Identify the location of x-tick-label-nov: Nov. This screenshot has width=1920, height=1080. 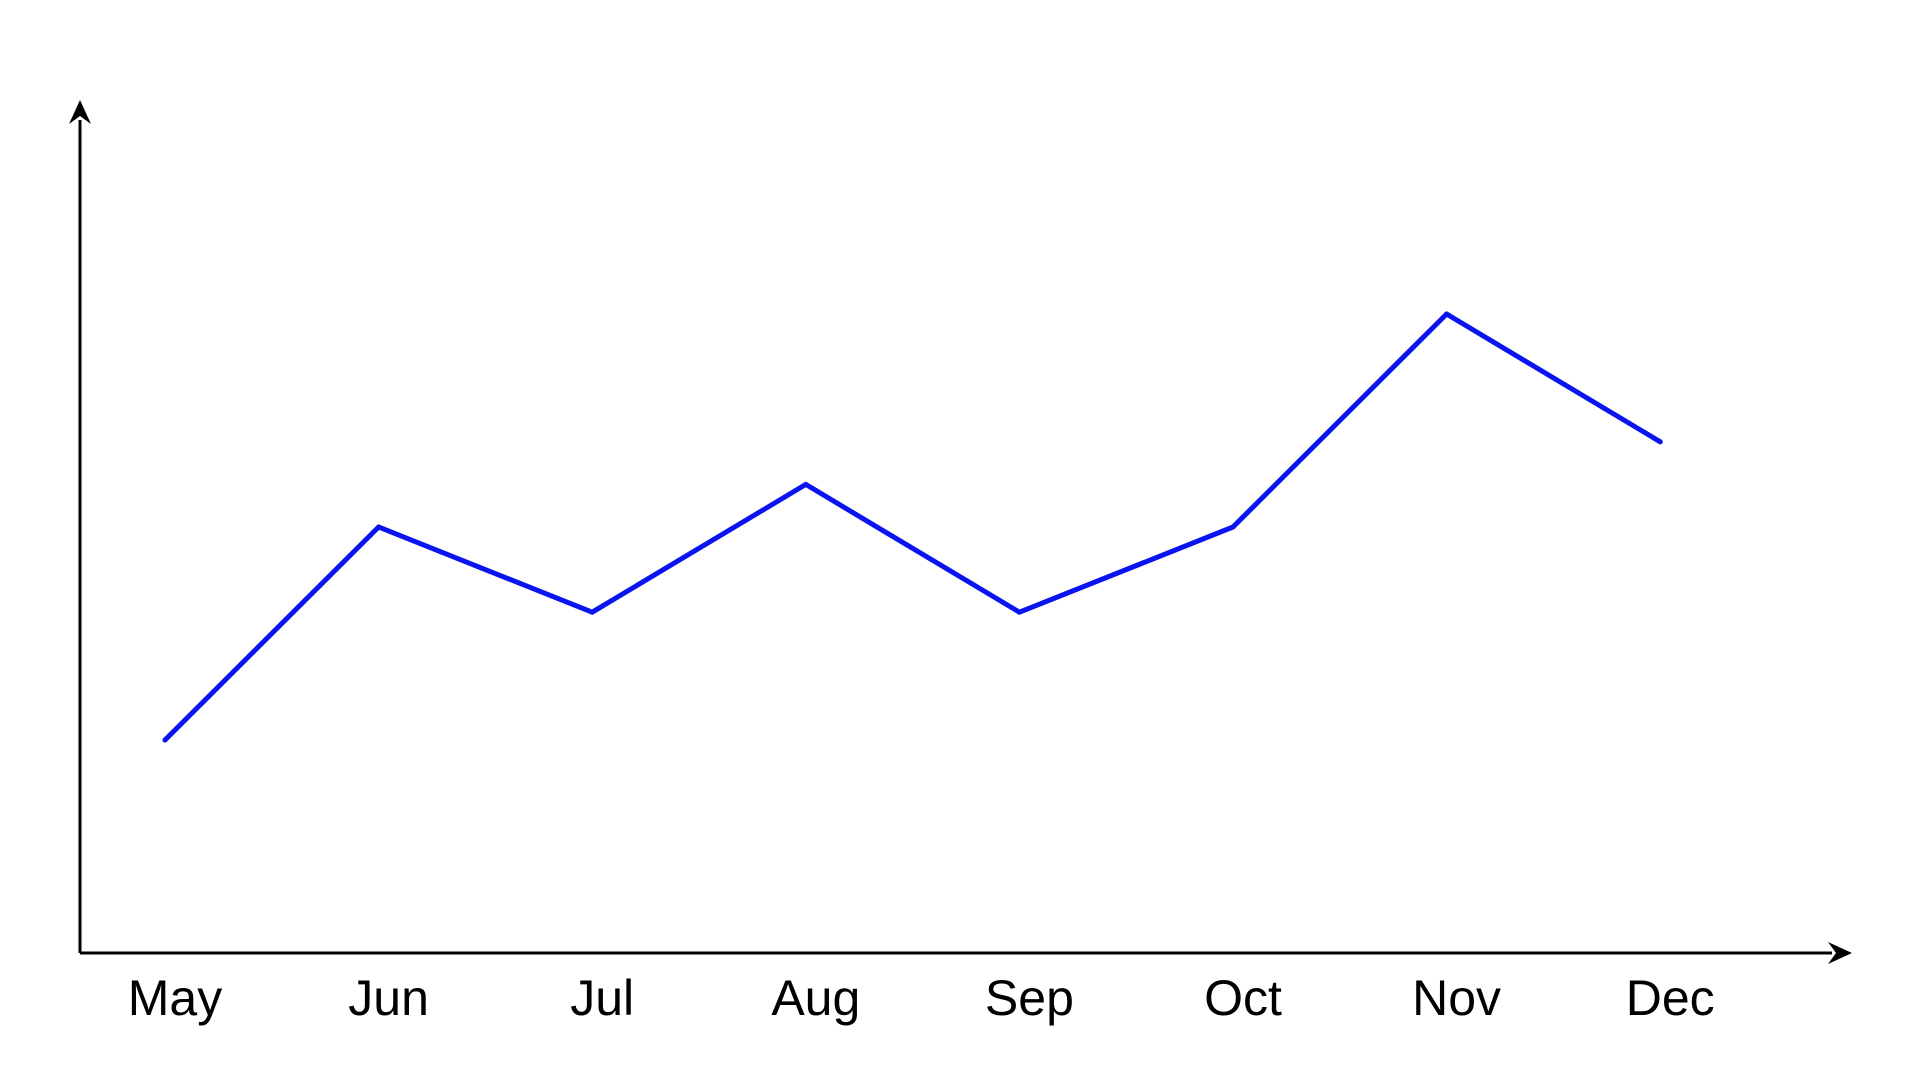
(1456, 998).